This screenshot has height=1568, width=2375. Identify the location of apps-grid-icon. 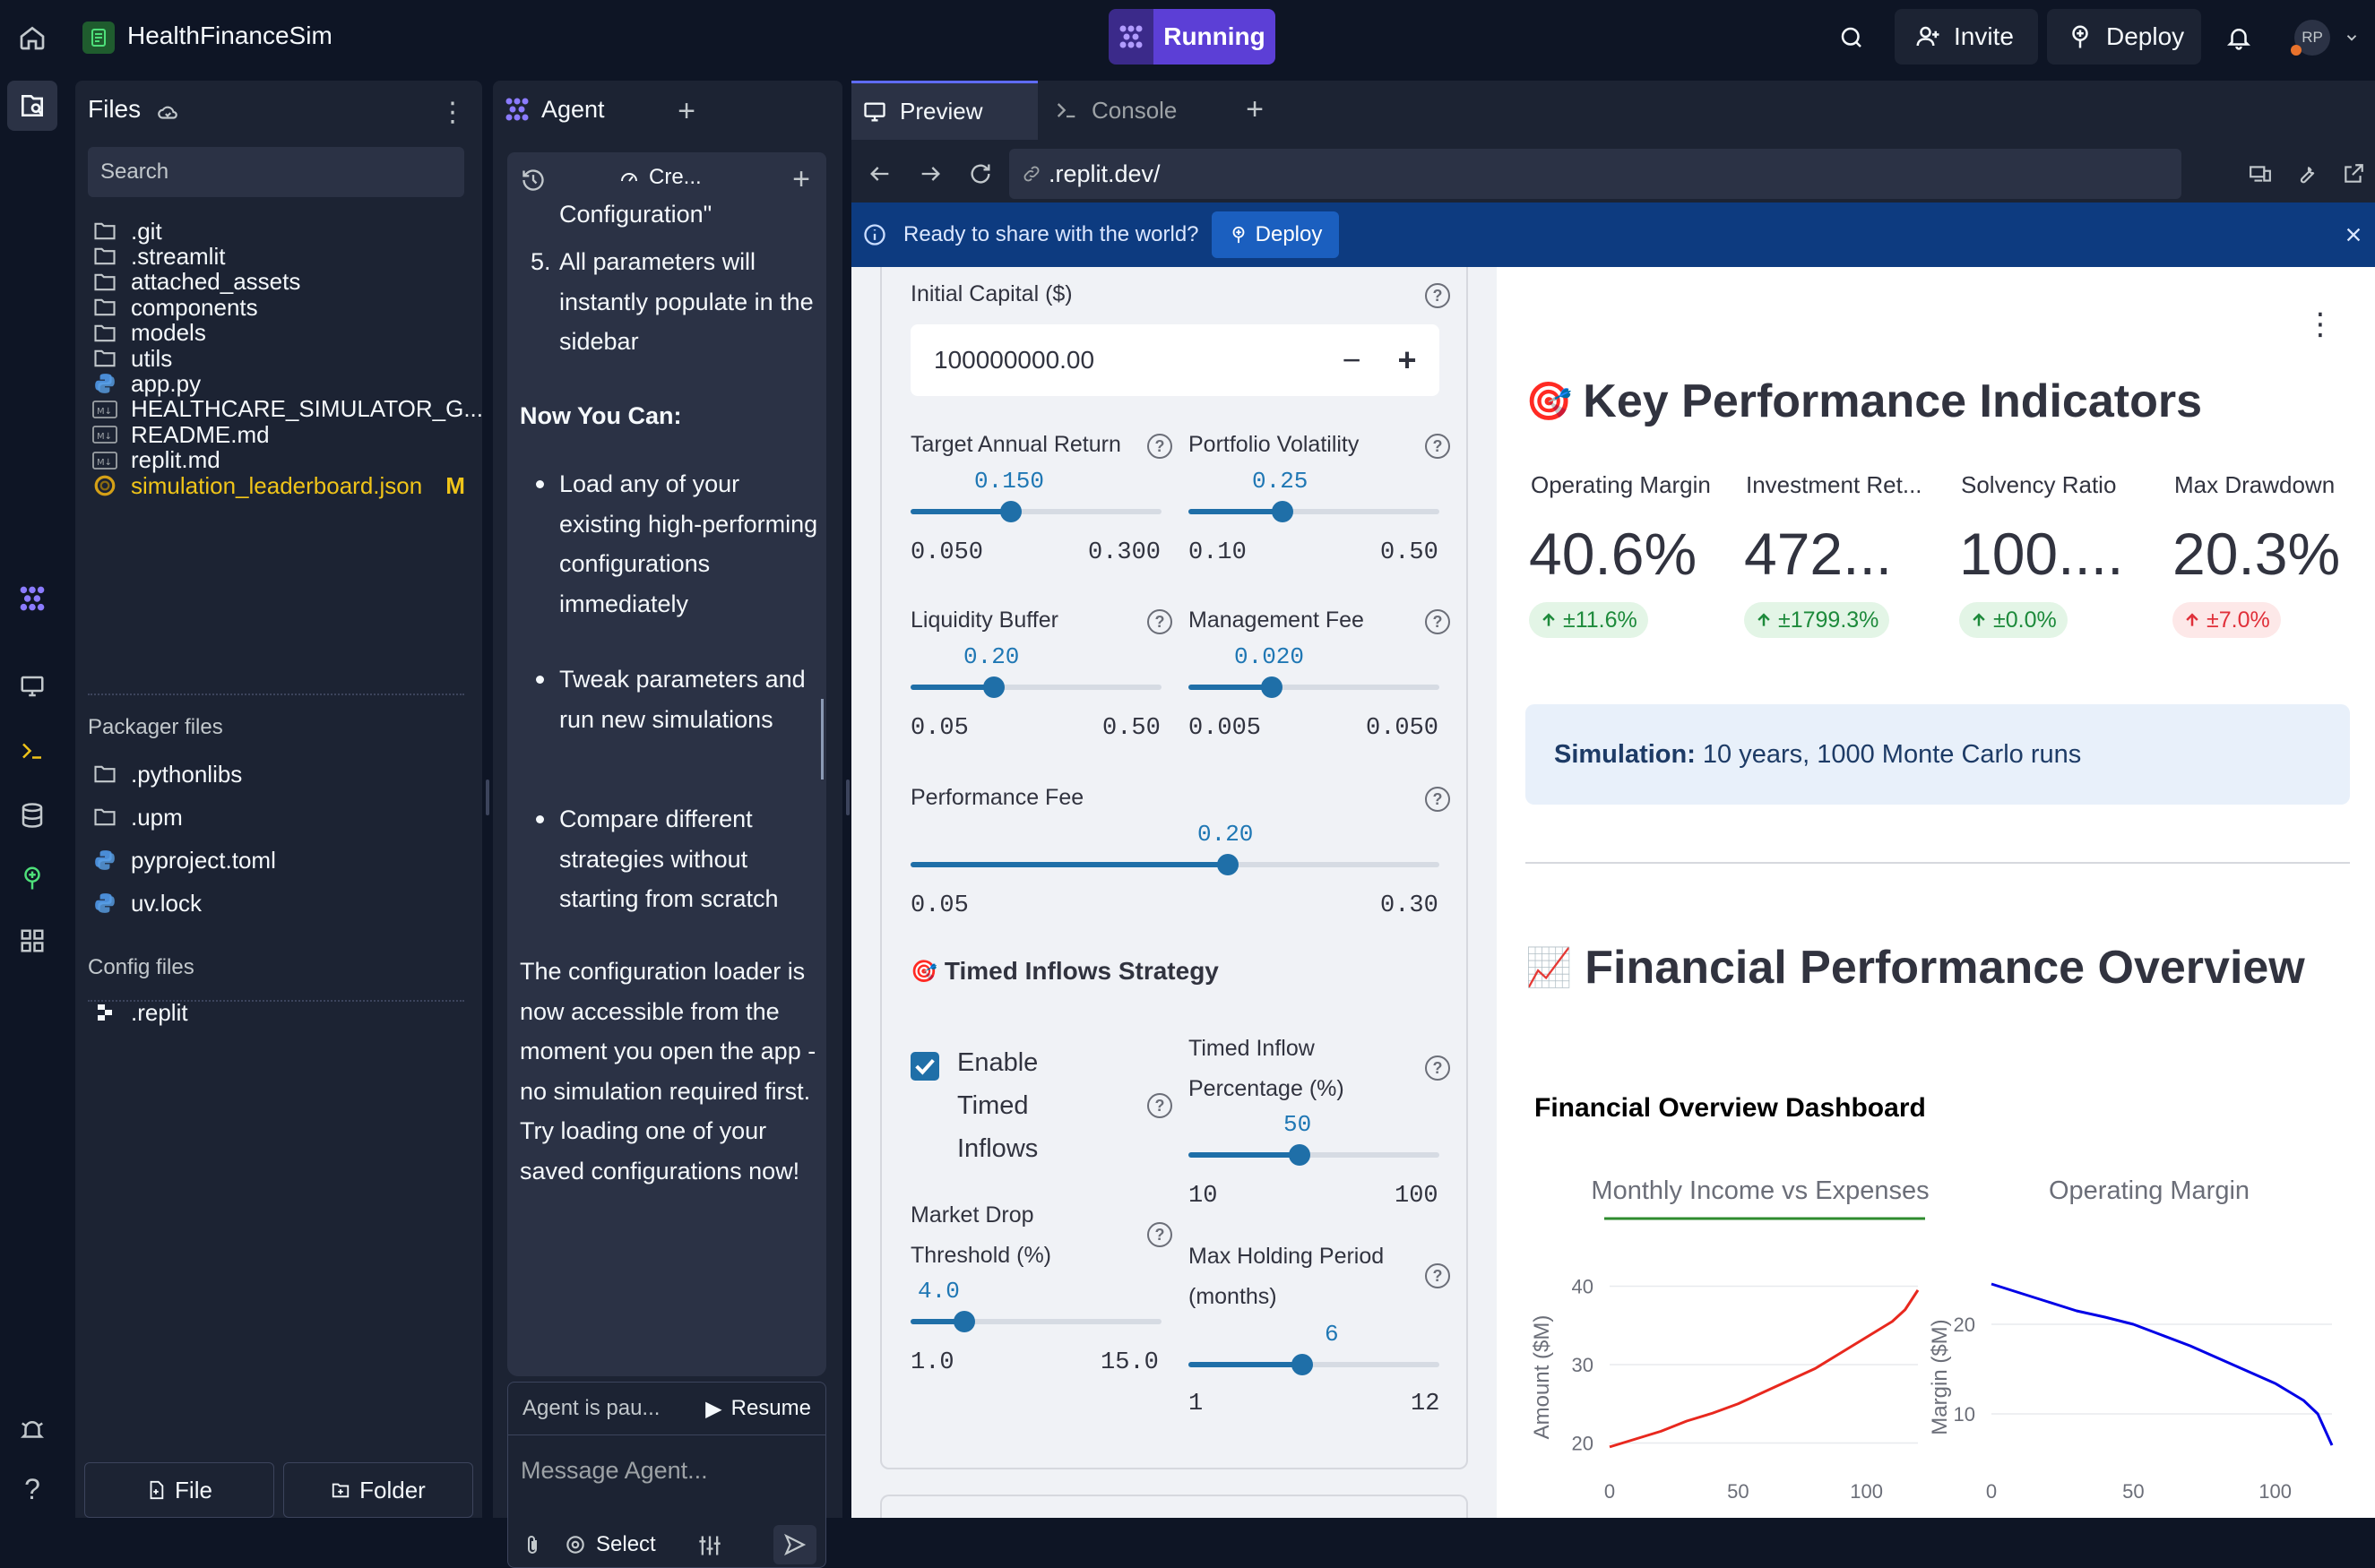
(32, 941).